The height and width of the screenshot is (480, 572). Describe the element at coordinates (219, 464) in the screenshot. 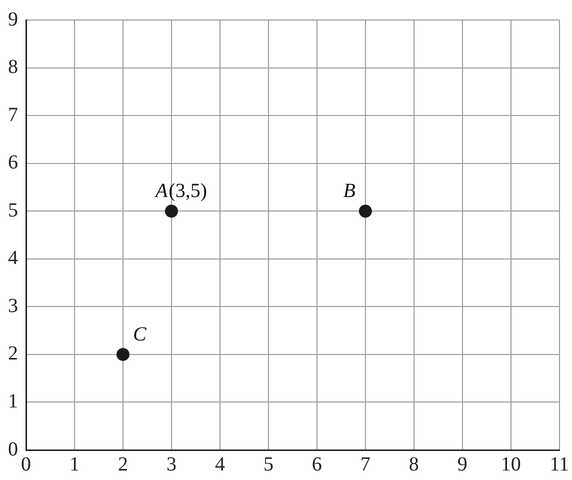

I see `x-tick-label: 4` at that location.